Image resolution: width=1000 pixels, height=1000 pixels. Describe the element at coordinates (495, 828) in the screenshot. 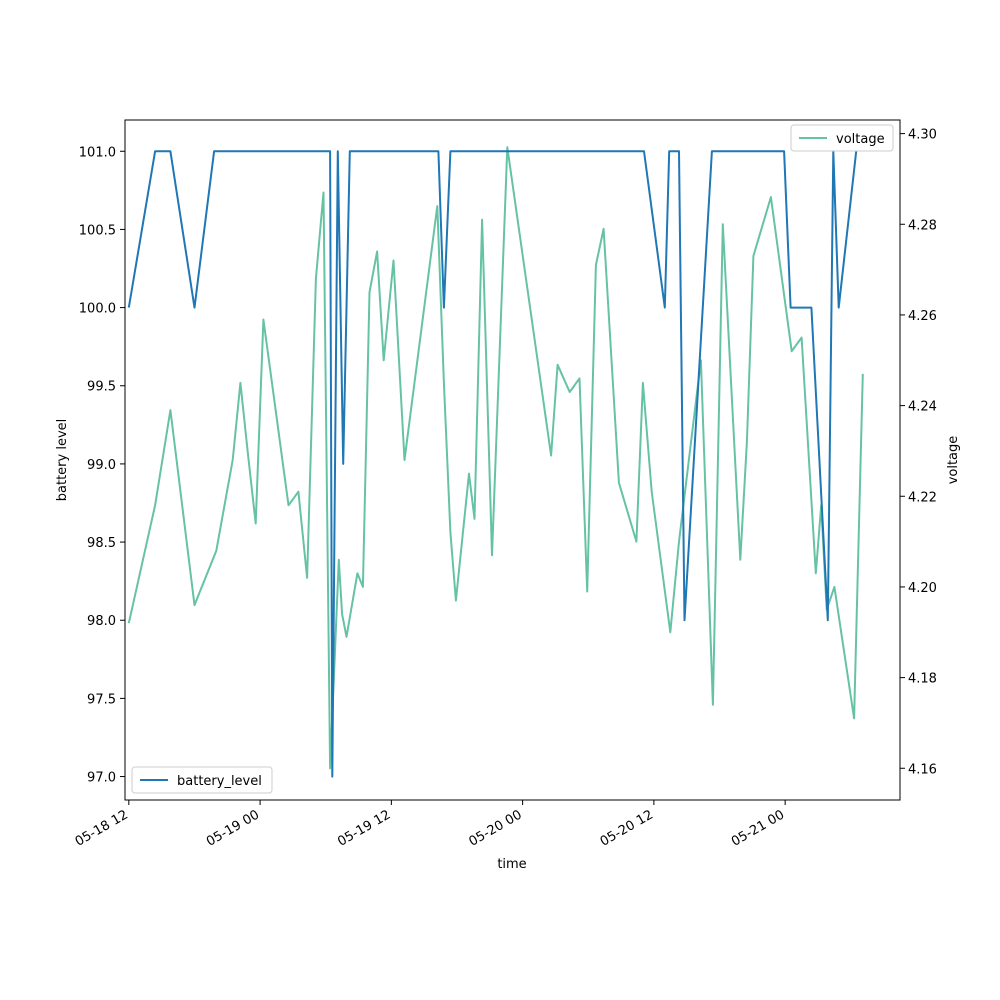

I see `x-tick-label: 05-20 00` at that location.